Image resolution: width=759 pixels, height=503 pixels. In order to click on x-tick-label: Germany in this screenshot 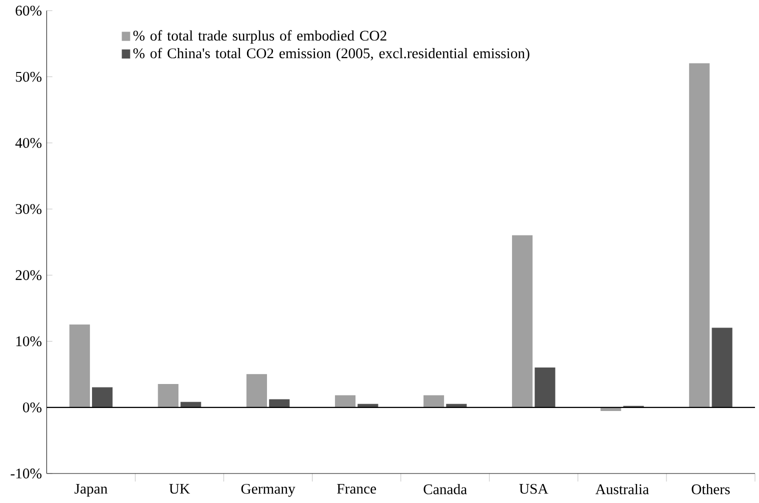, I will do `click(268, 490)`.